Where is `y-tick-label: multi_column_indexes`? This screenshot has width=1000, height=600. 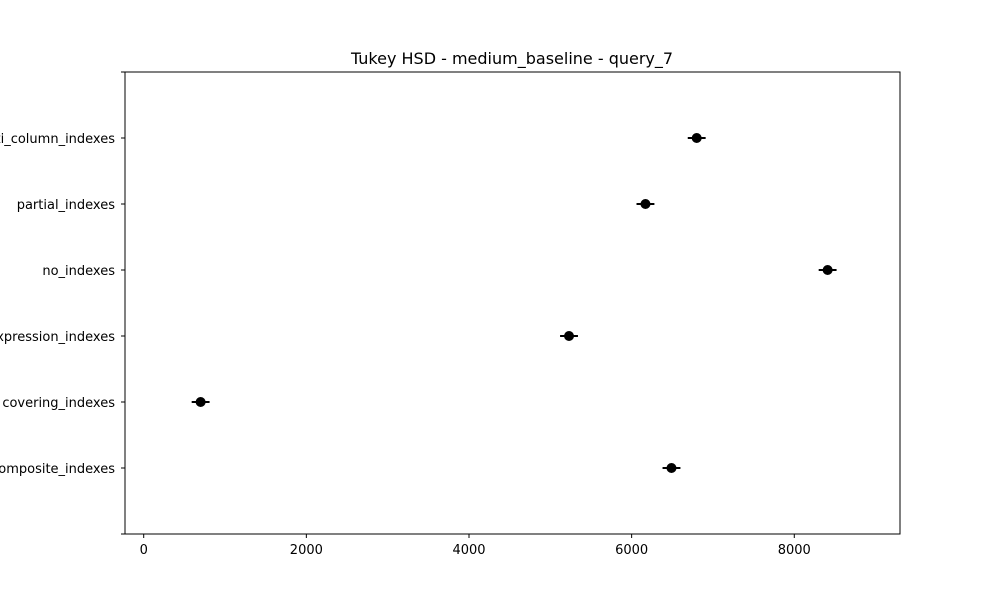 y-tick-label: multi_column_indexes is located at coordinates (57, 139).